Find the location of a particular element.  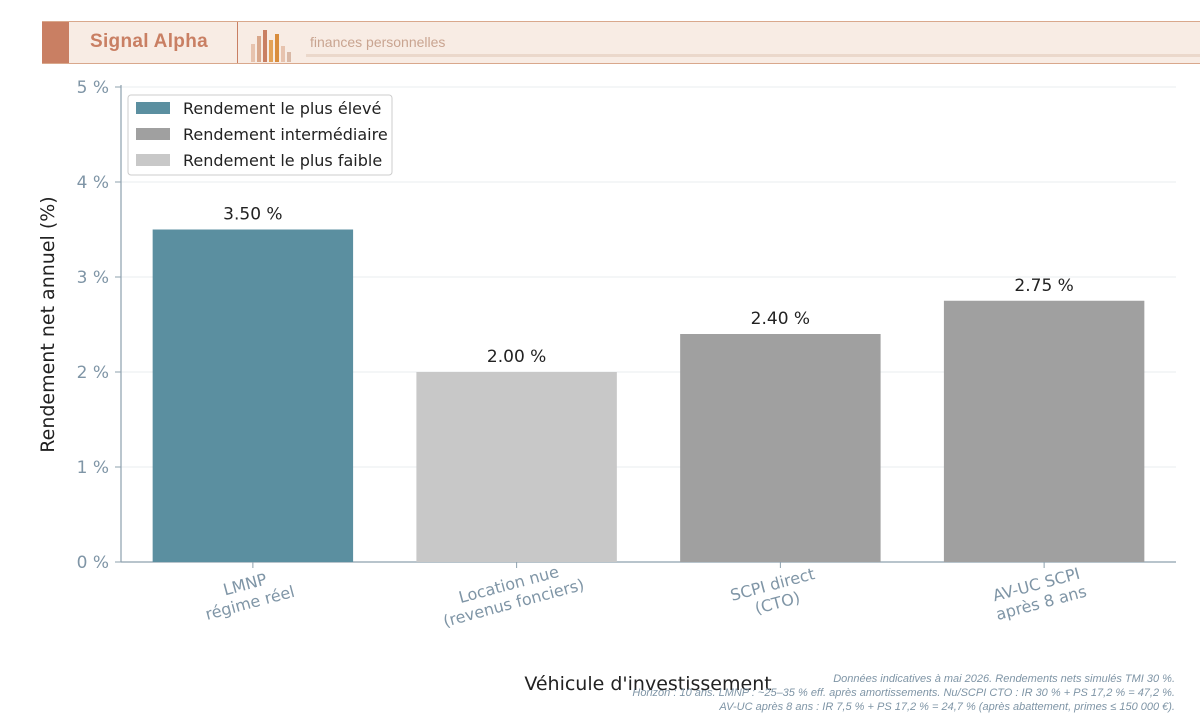

header-banner: Signal Alpha finances personnelles is located at coordinates (621, 42).